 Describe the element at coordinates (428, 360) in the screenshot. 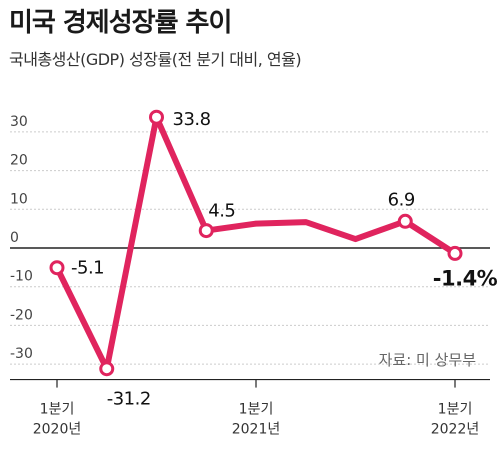

I see `source-note: 자료: 미 상무부` at that location.